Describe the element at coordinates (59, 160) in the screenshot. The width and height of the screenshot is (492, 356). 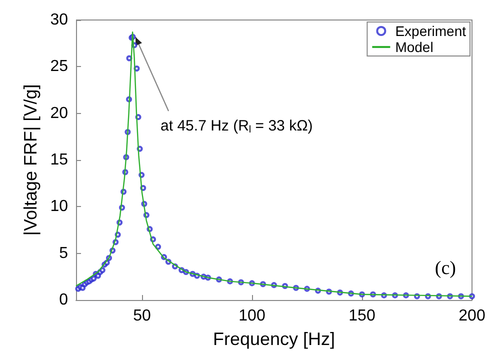
I see `y-tick-label: 15` at that location.